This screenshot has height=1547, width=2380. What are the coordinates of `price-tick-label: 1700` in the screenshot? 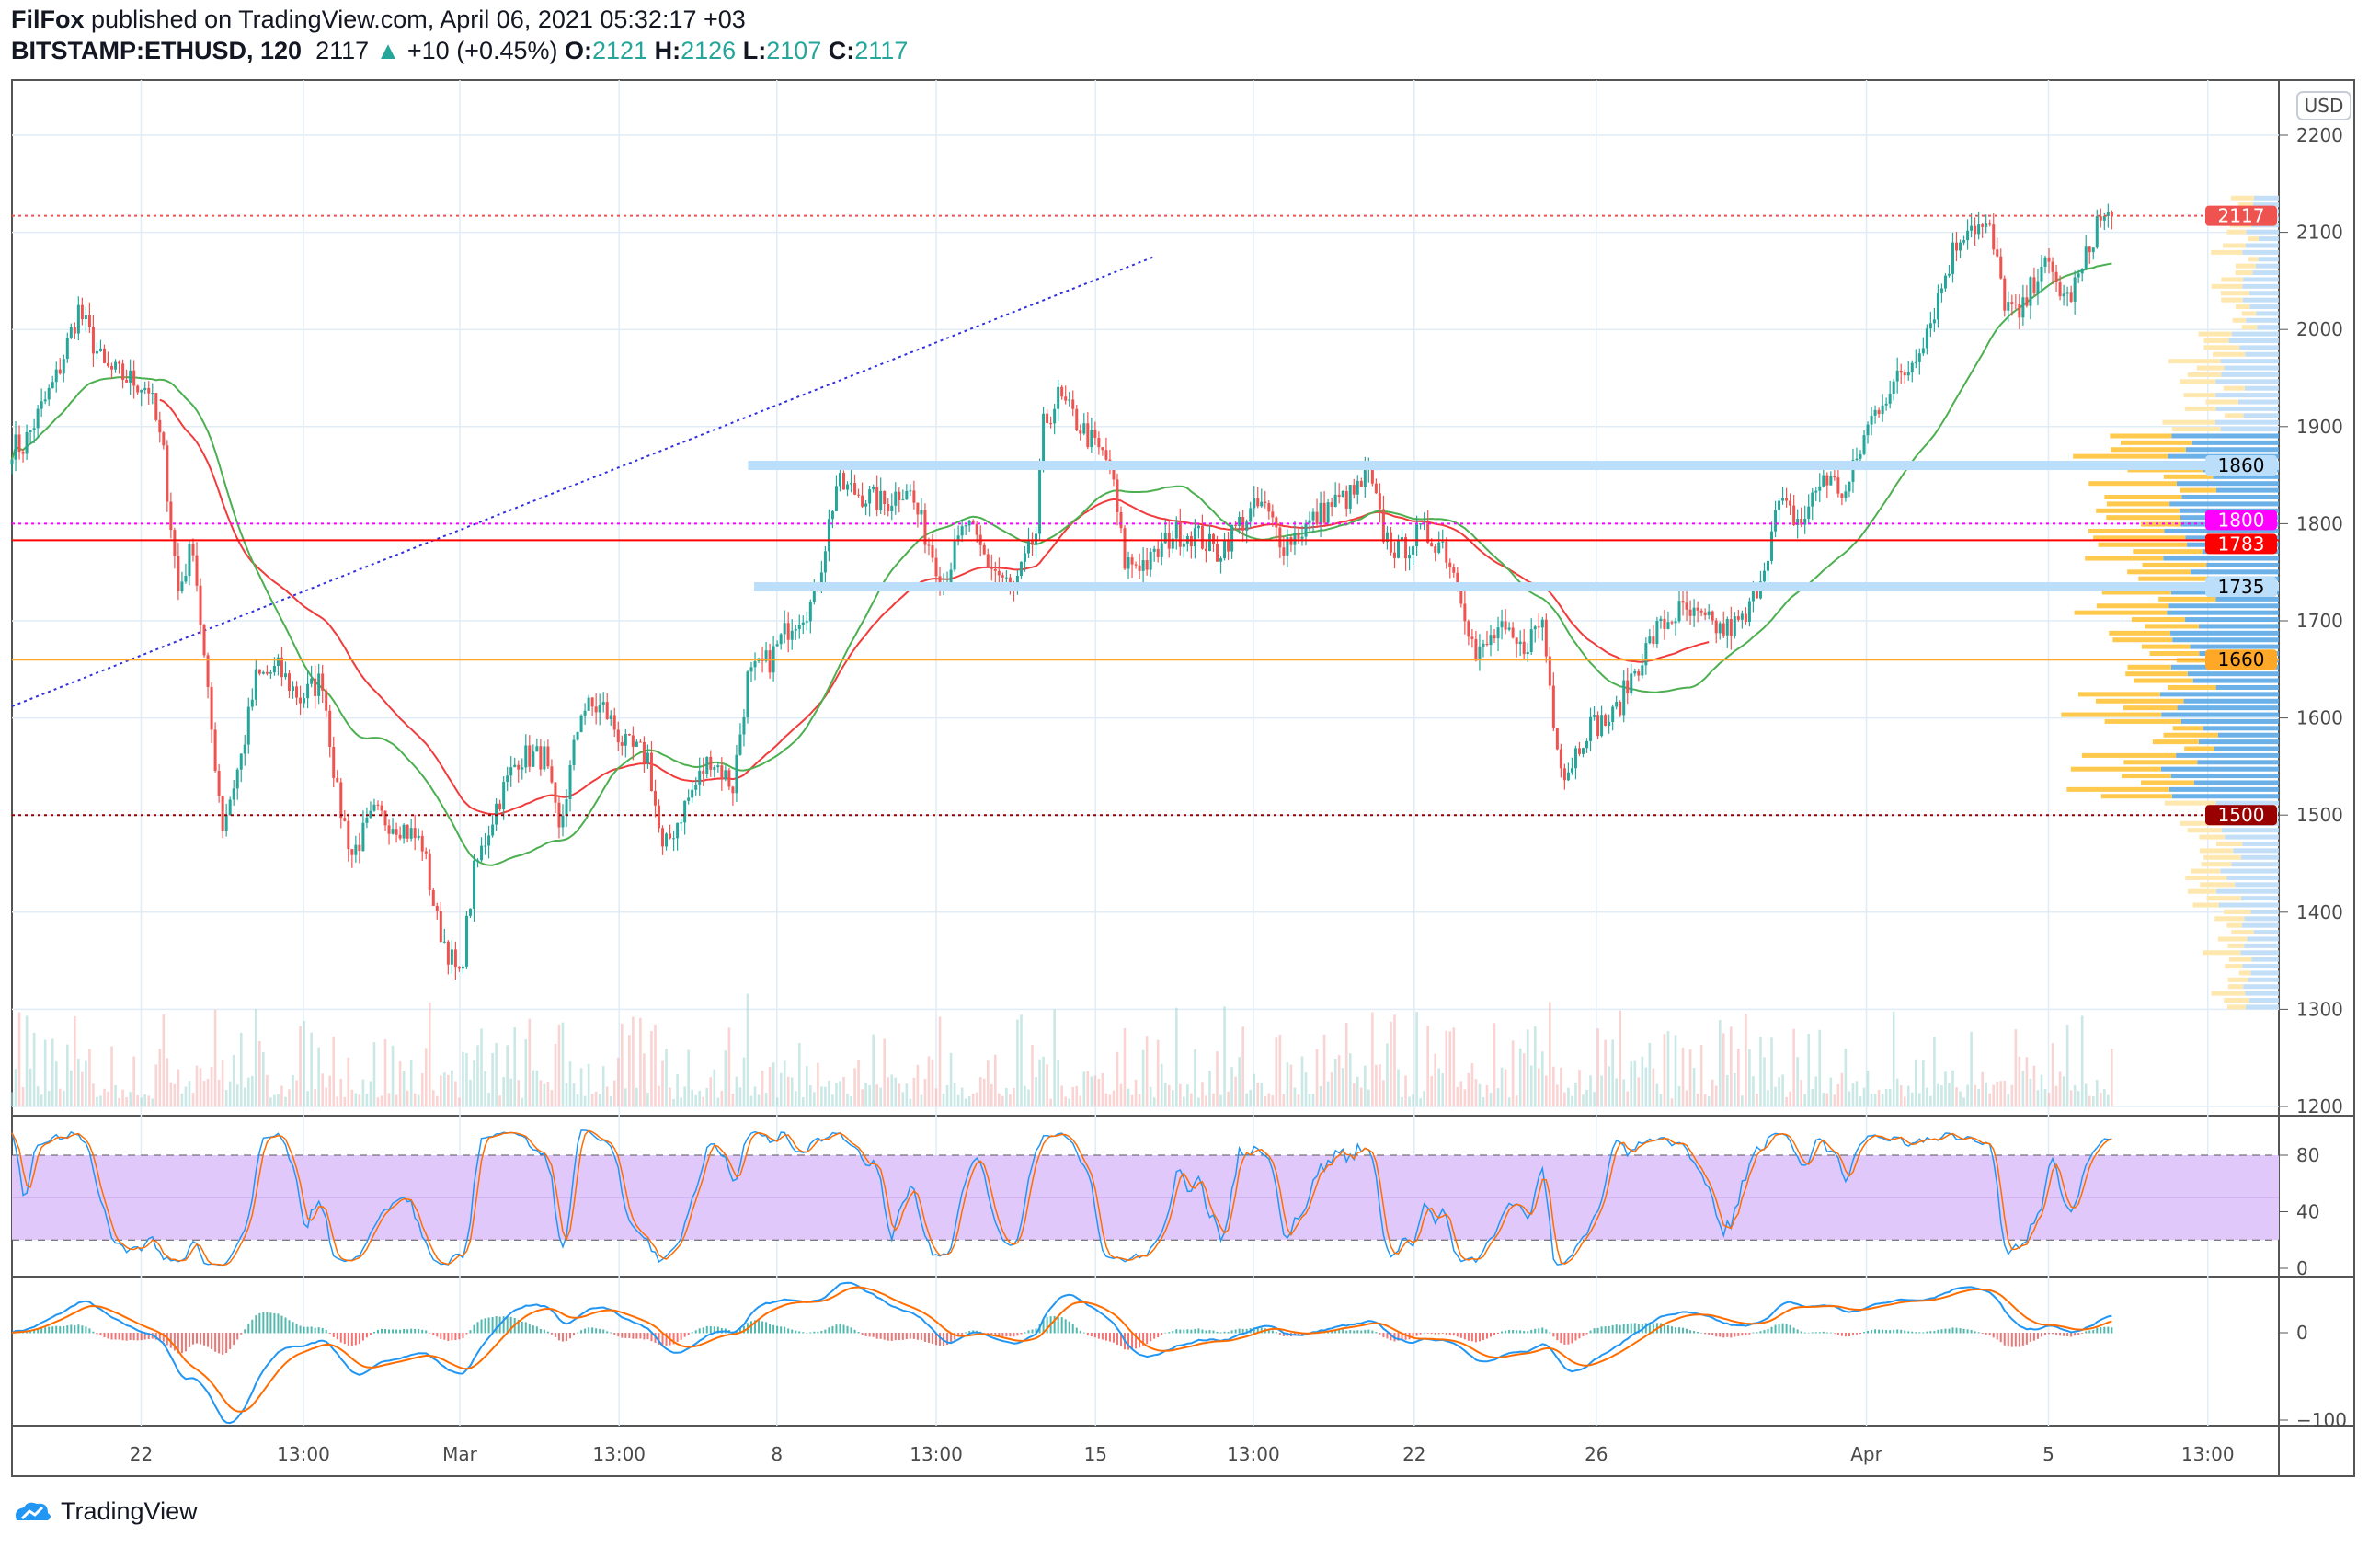 It's located at (2319, 621).